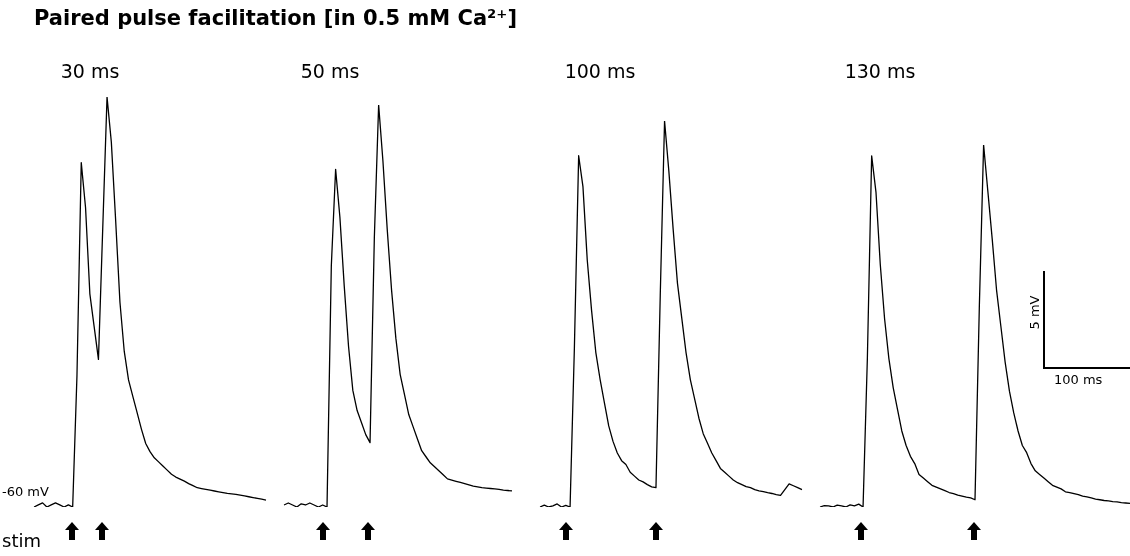  Describe the element at coordinates (25, 491) in the screenshot. I see `annotation: -60 mV` at that location.